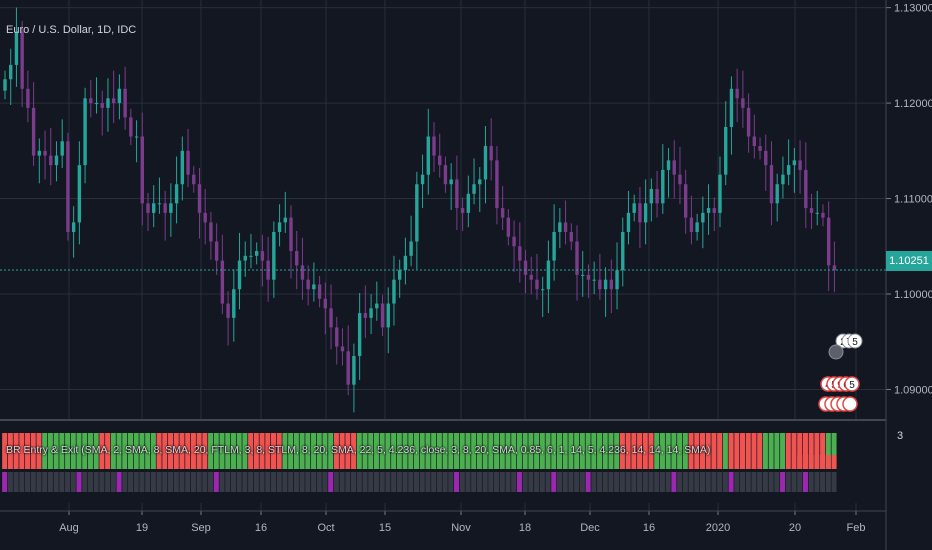  I want to click on symbol-title: Euro / U.S. Dollar, 1D, IDC, so click(71, 30).